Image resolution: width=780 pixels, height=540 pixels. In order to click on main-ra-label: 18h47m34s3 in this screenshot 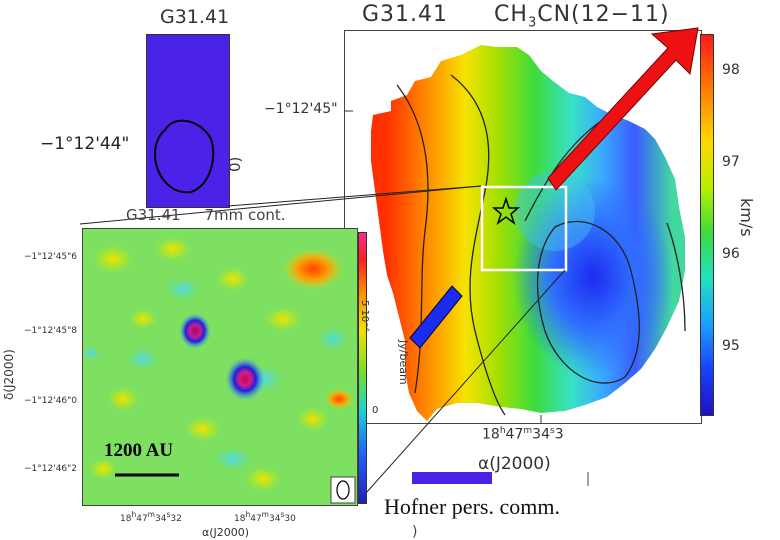, I will do `click(523, 434)`.